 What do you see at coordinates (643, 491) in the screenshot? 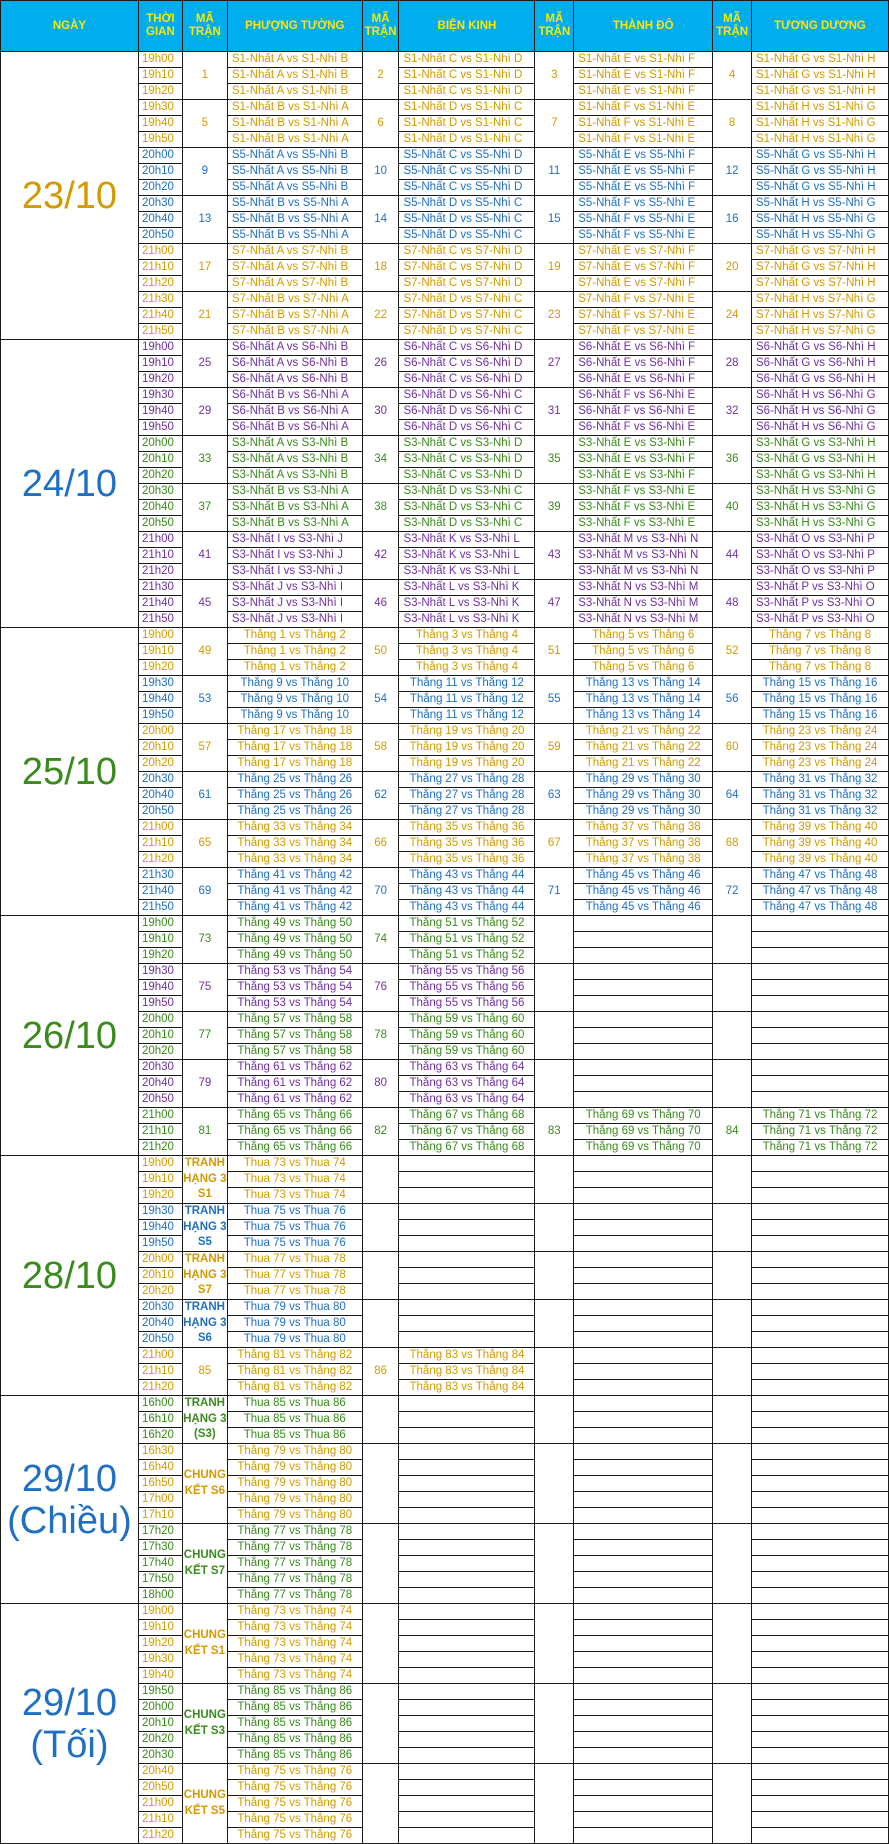
I see `match-cell: S3-Nhất F vs S3-Nhì E` at bounding box center [643, 491].